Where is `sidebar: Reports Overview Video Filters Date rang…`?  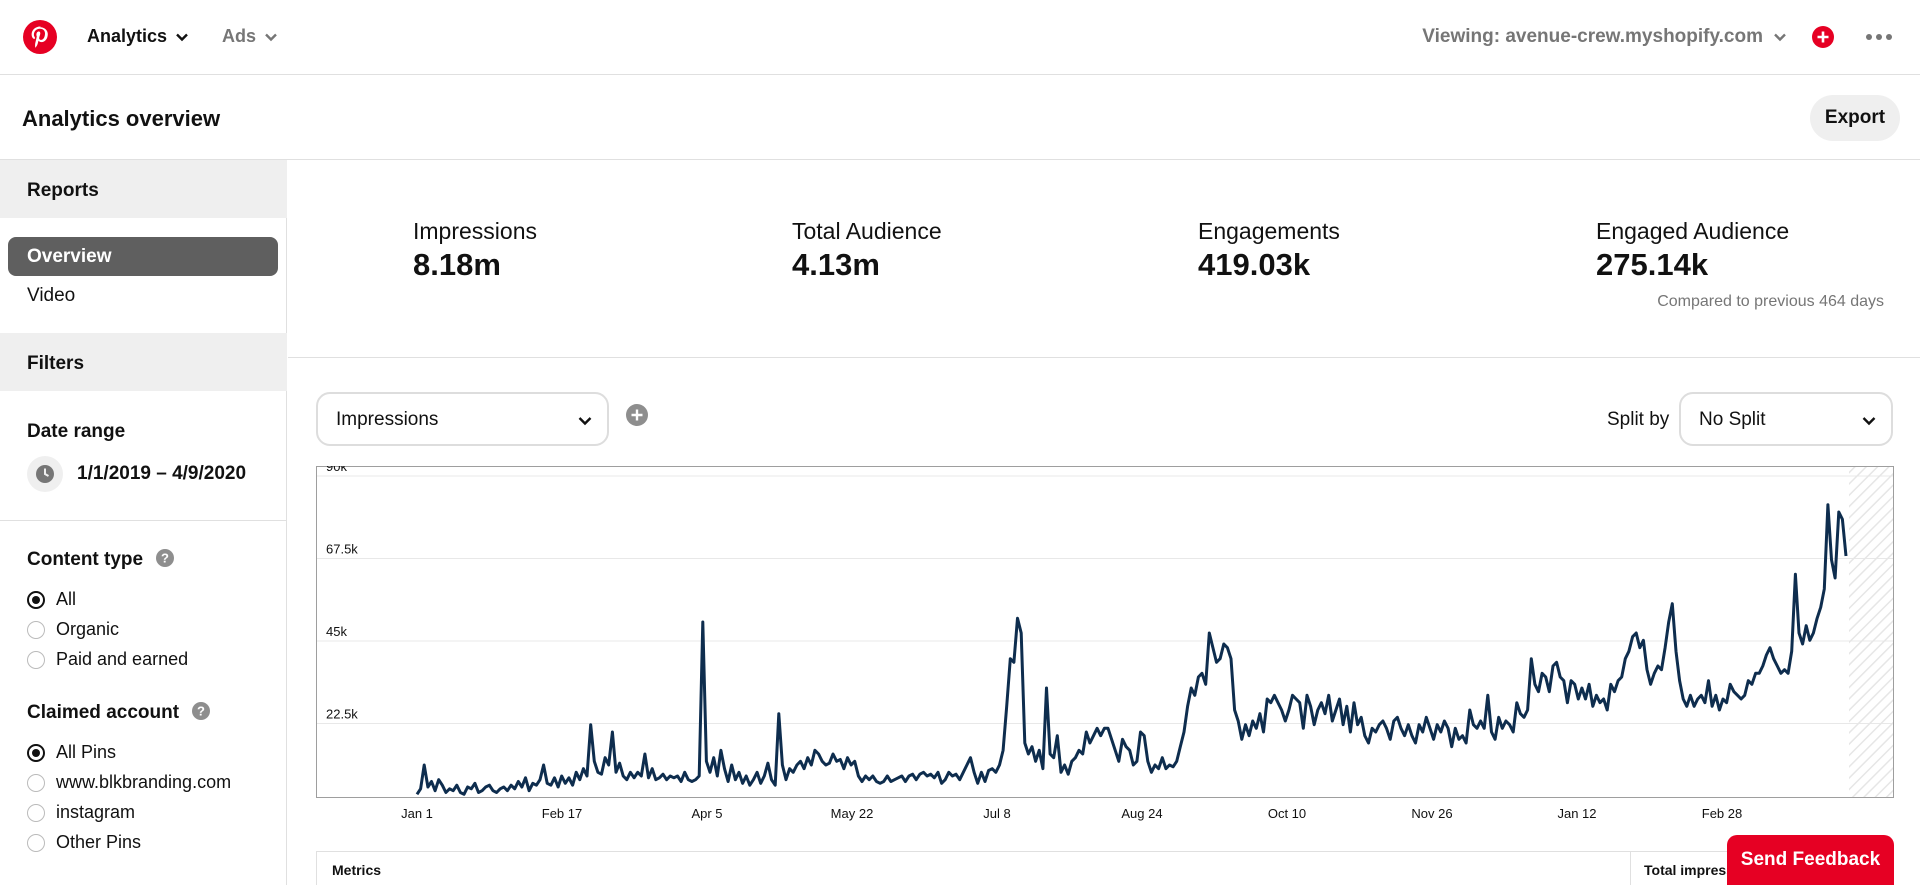 sidebar: Reports Overview Video Filters Date rang… is located at coordinates (143, 522).